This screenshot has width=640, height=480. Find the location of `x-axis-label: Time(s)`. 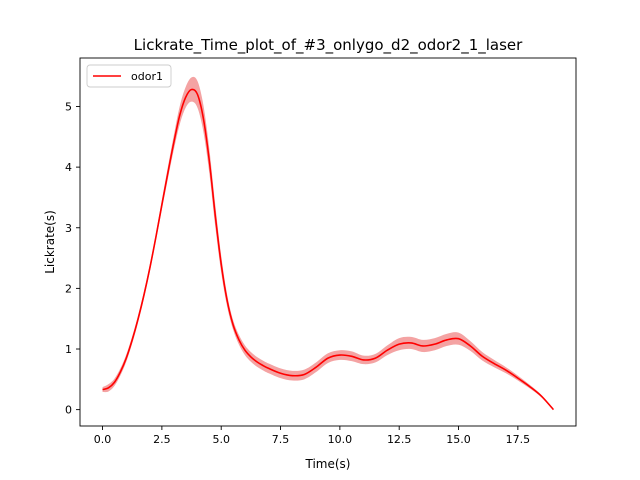

x-axis-label: Time(s) is located at coordinates (328, 464).